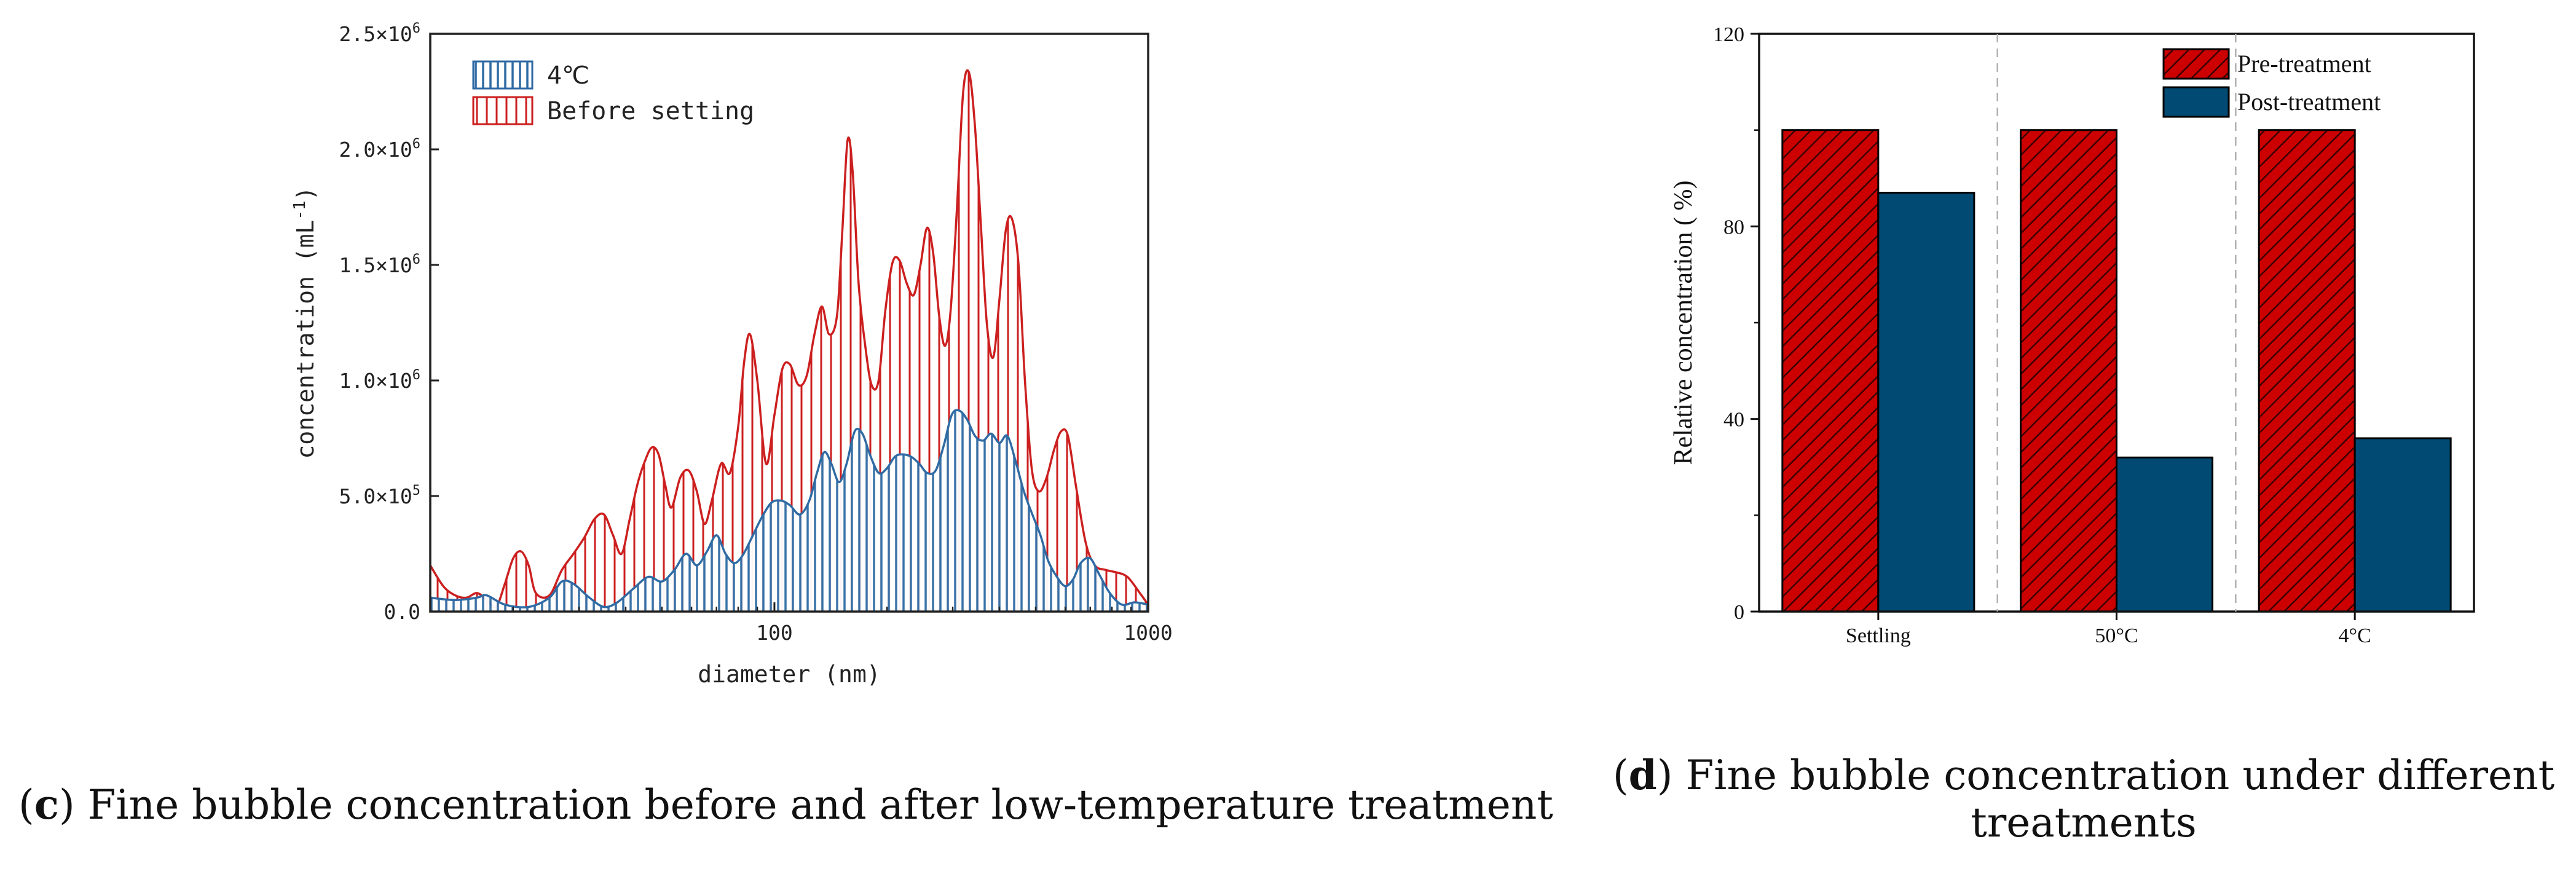 The image size is (2576, 882). What do you see at coordinates (2084, 822) in the screenshot?
I see `caption-d-line2: treatments` at bounding box center [2084, 822].